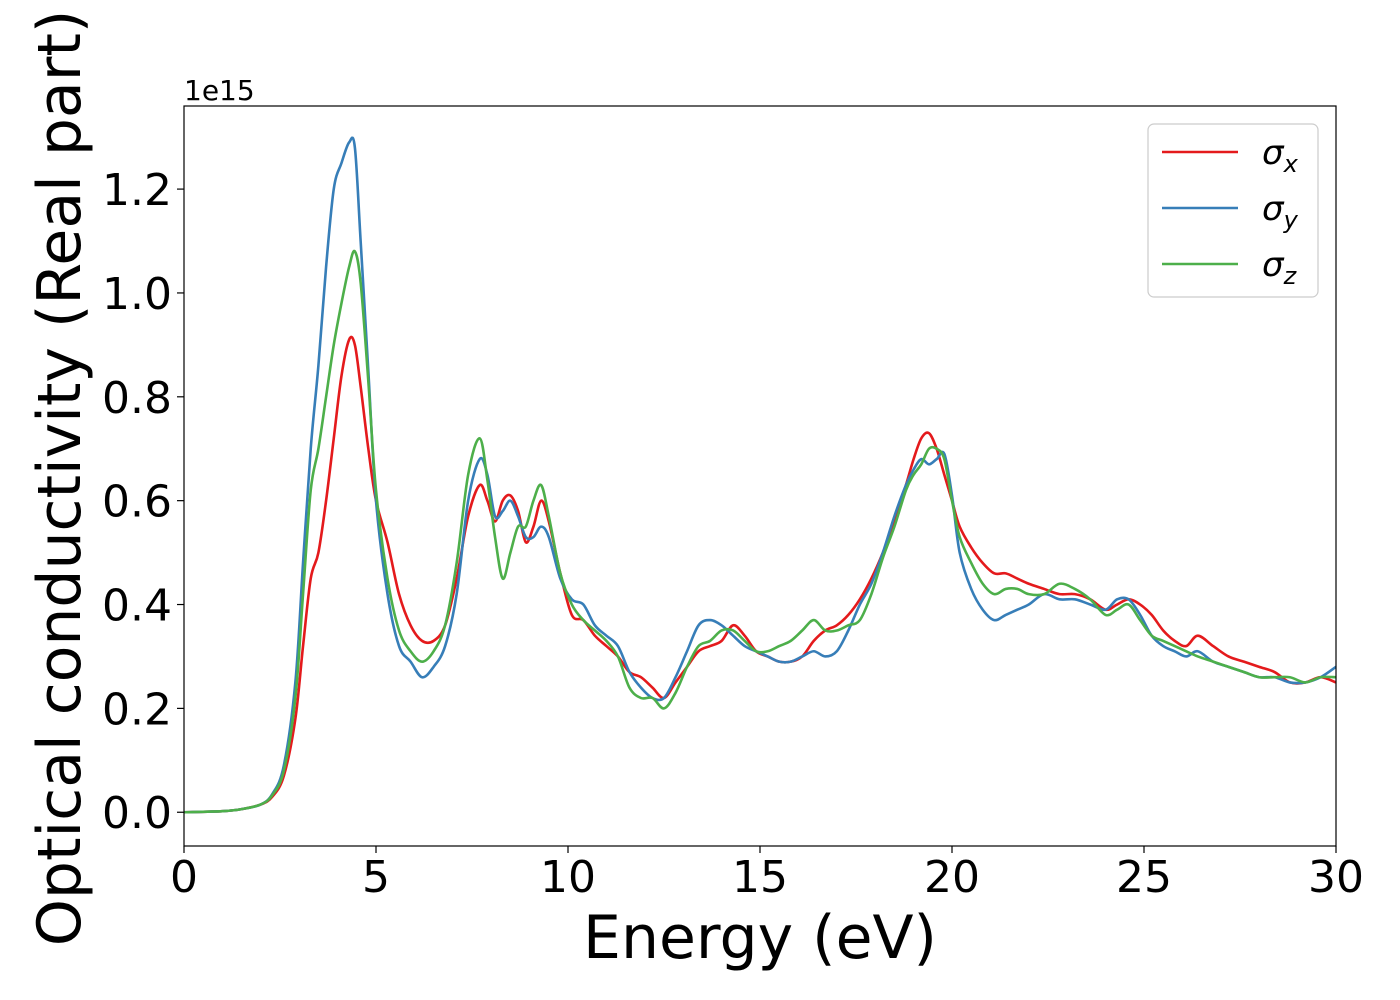  What do you see at coordinates (137, 709) in the screenshot?
I see `y-tick-label: 0.2` at bounding box center [137, 709].